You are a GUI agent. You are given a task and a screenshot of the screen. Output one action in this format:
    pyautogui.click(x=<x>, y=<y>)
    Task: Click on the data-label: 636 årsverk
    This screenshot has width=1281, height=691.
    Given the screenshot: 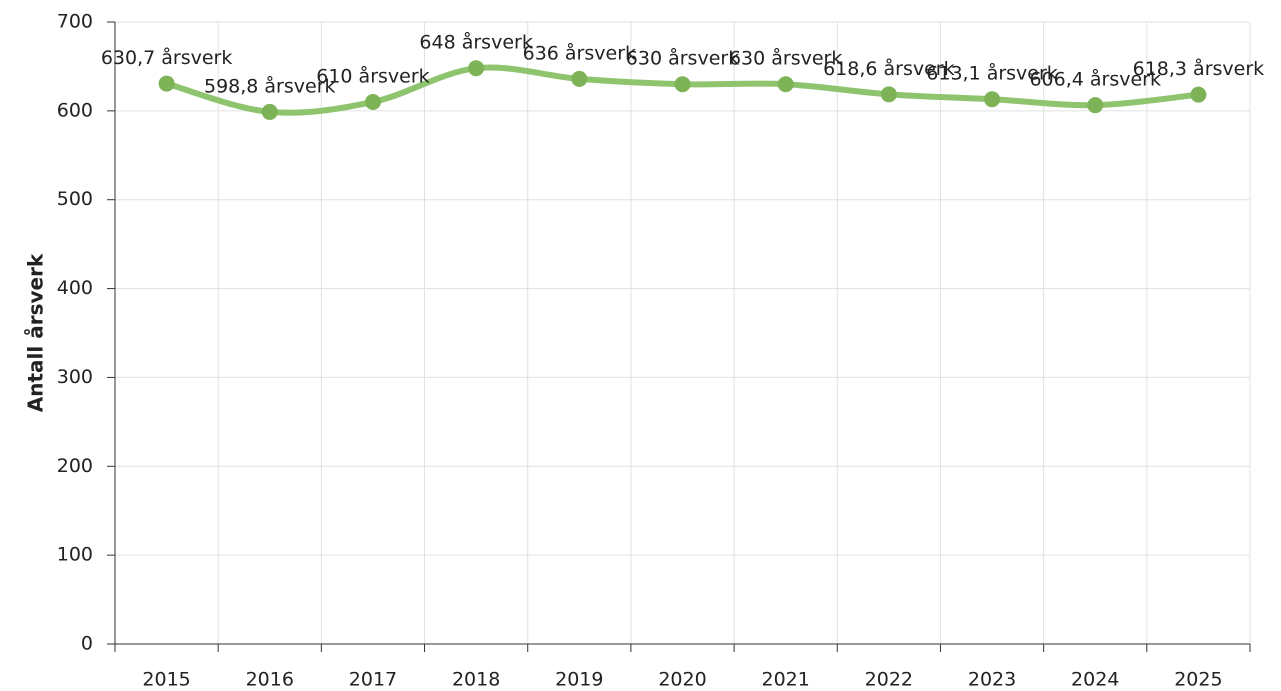 What is the action you would take?
    pyautogui.click(x=579, y=52)
    